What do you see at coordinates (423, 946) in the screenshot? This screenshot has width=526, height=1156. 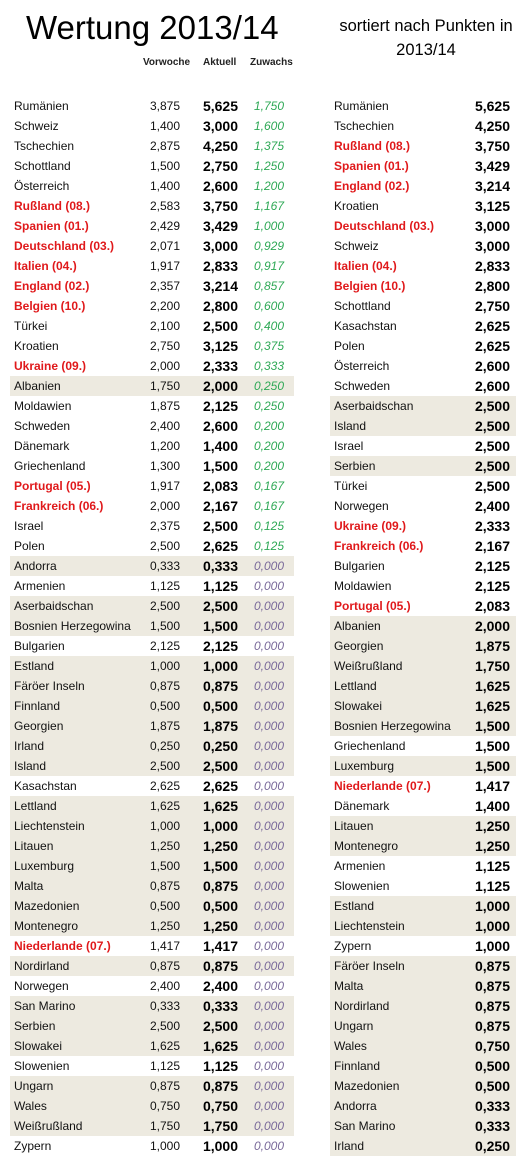 I see `table-row: Zypern 1,000` at bounding box center [423, 946].